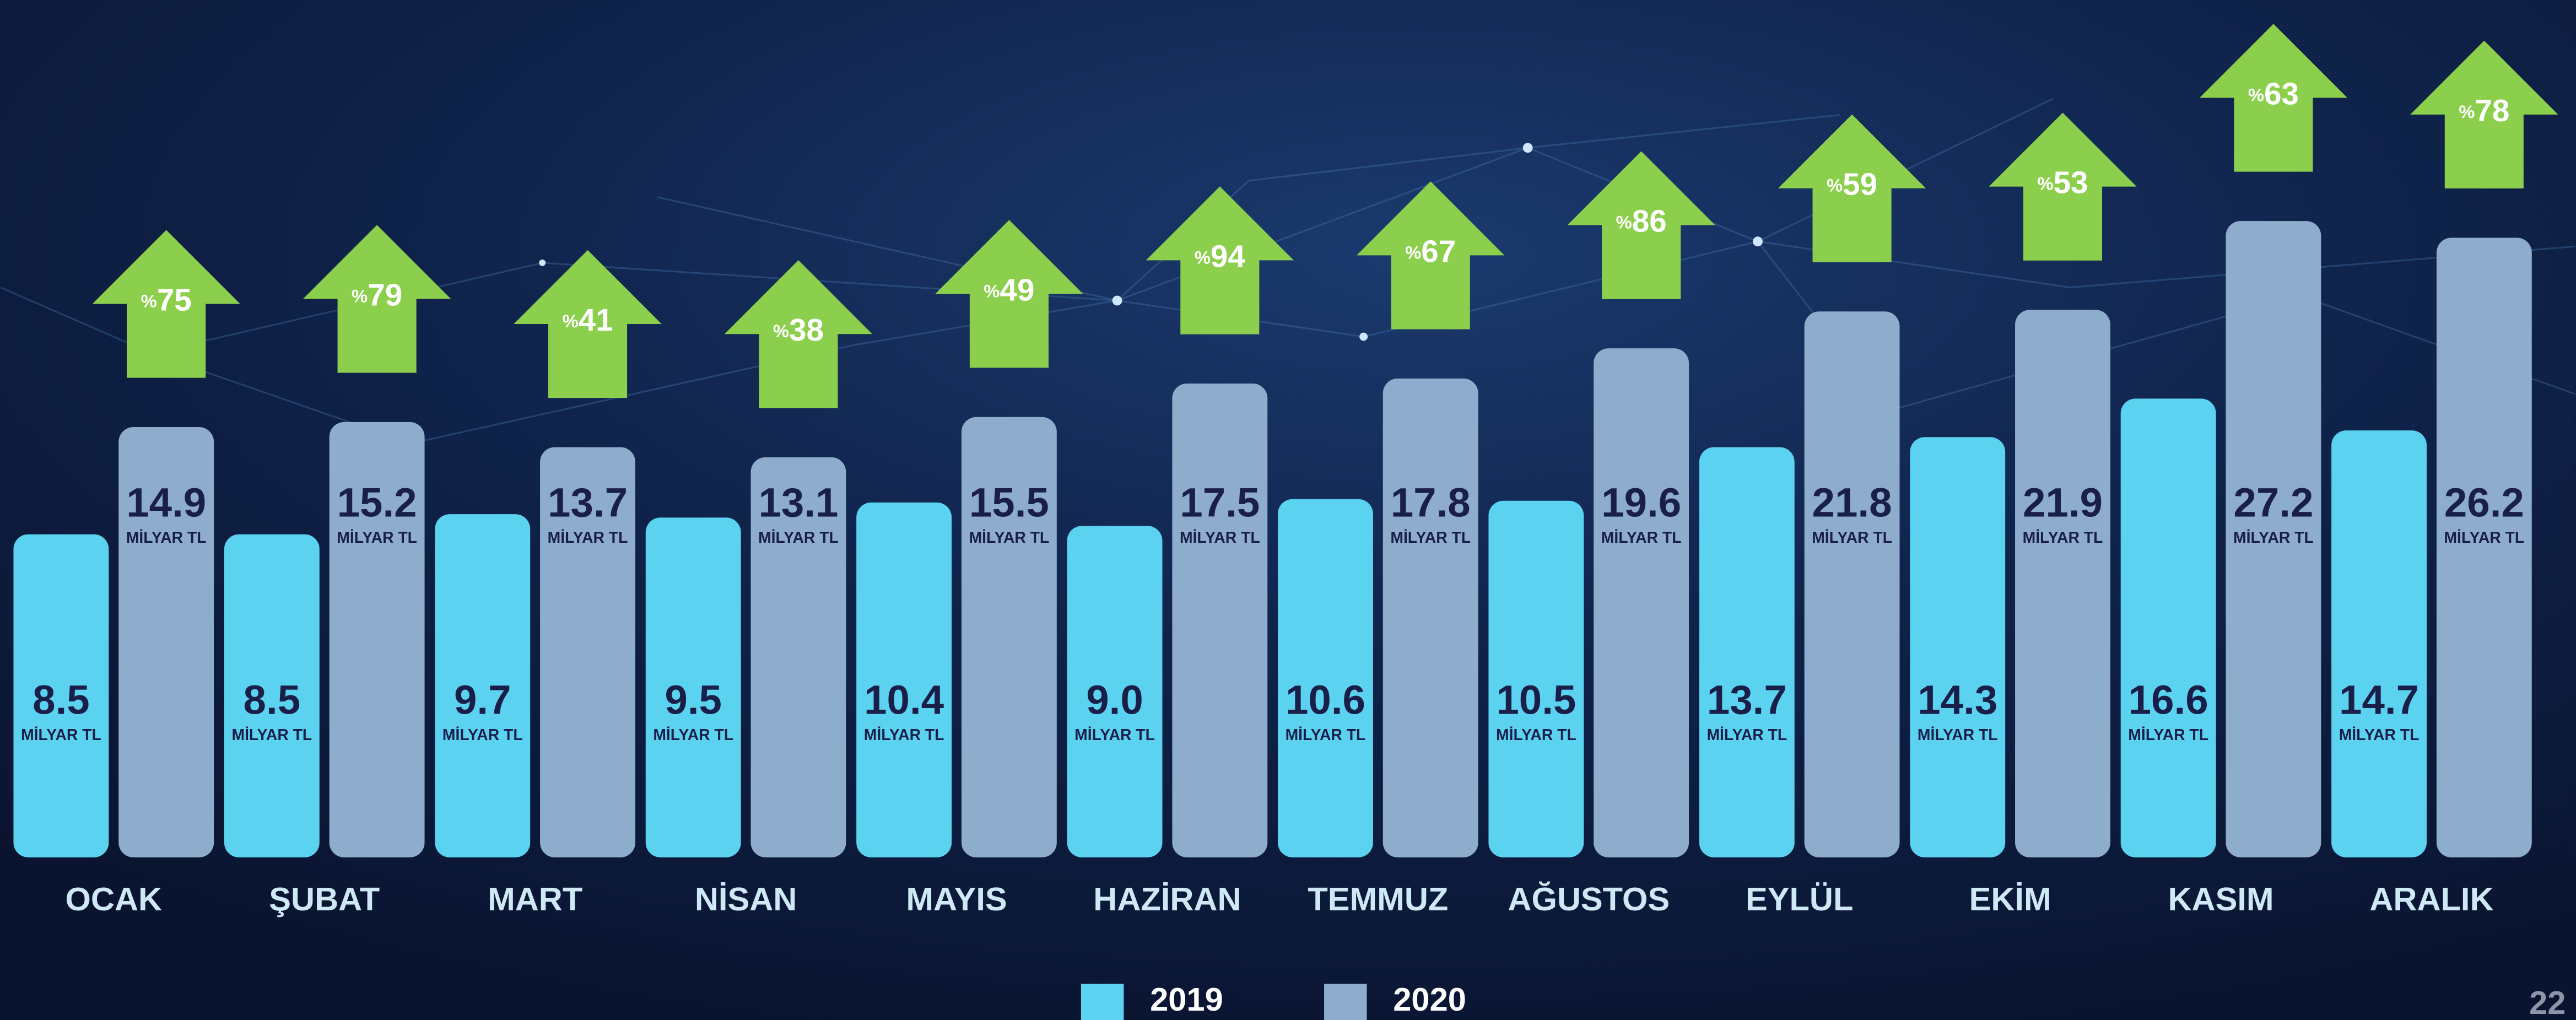 The height and width of the screenshot is (1020, 2576). What do you see at coordinates (174, 300) in the screenshot?
I see `growth-value: 75` at bounding box center [174, 300].